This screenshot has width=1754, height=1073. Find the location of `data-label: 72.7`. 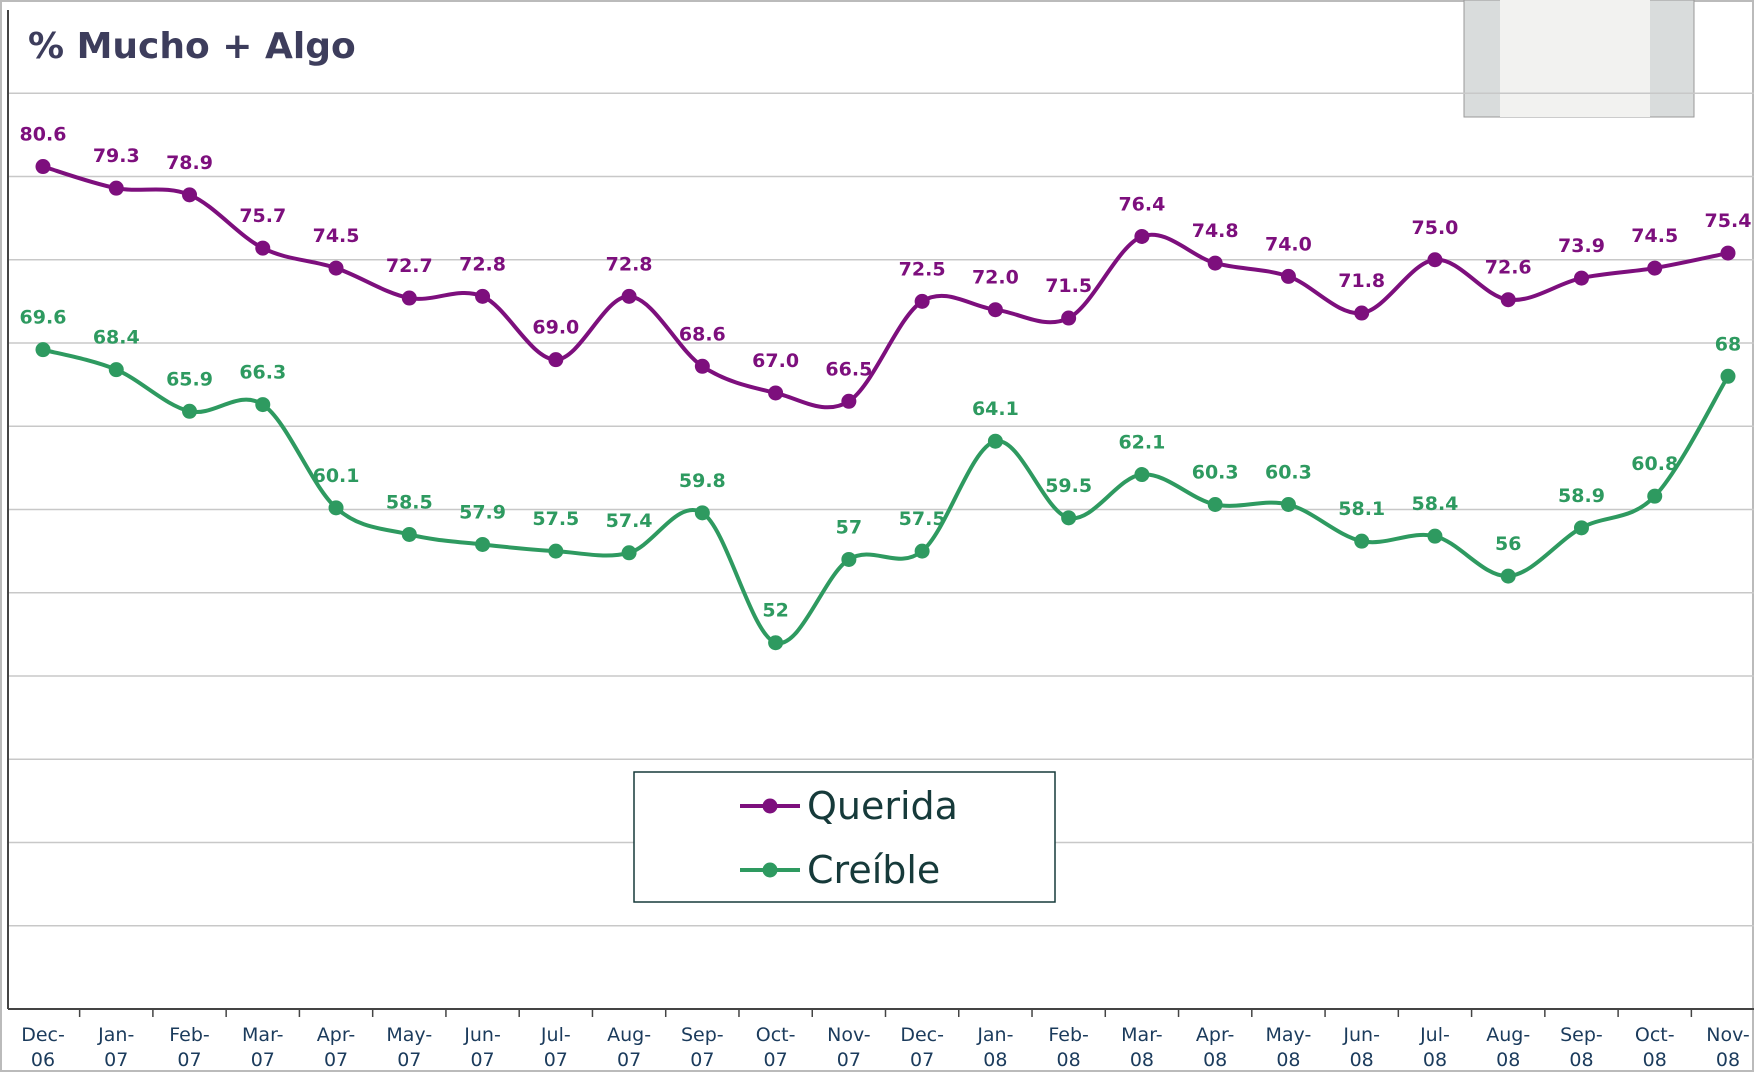

data-label: 72.7 is located at coordinates (409, 266).